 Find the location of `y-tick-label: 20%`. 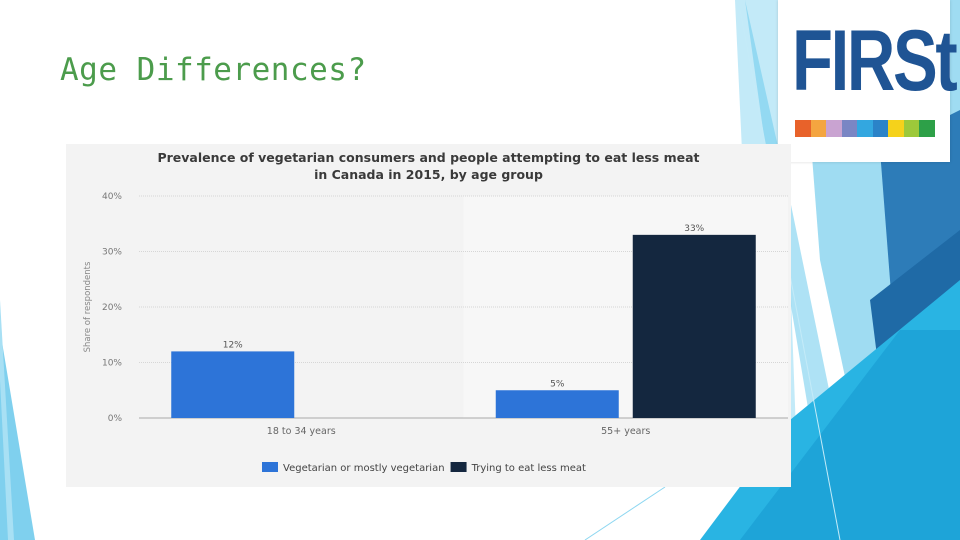

y-tick-label: 20% is located at coordinates (112, 308).